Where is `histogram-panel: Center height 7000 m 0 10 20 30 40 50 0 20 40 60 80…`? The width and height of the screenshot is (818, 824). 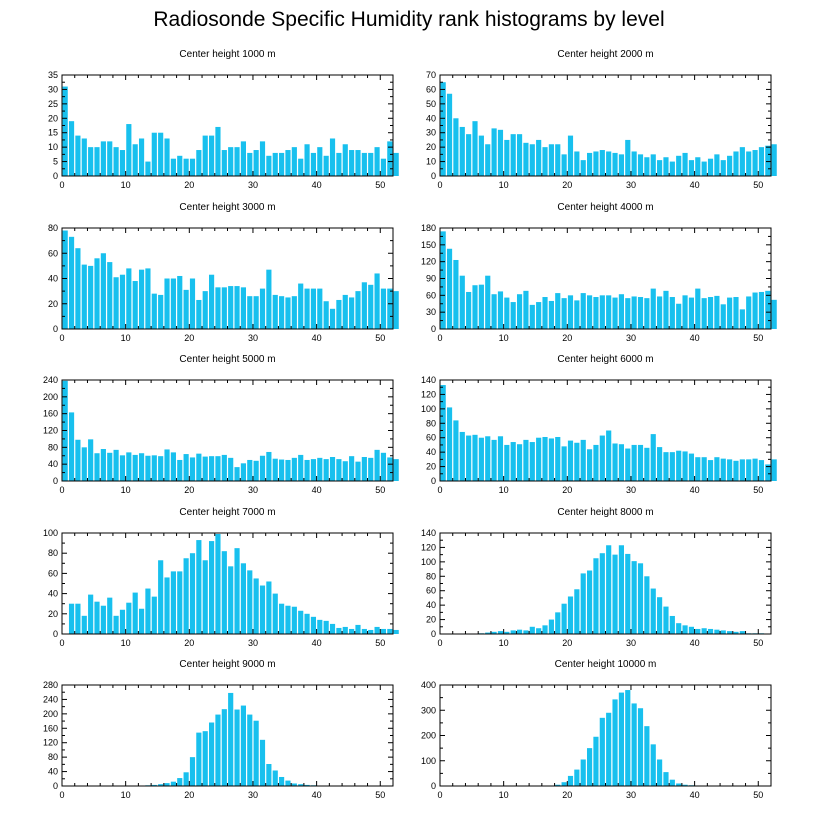
histogram-panel: Center height 7000 m 0 10 20 30 40 50 0 20 40 60 80… is located at coordinates (221, 577).